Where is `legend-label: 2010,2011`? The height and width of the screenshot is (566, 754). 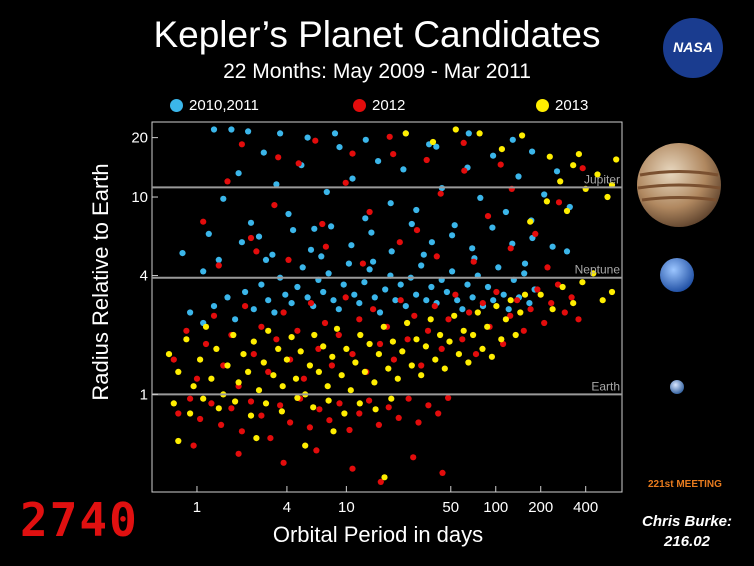
legend-label: 2010,2011 is located at coordinates (224, 105).